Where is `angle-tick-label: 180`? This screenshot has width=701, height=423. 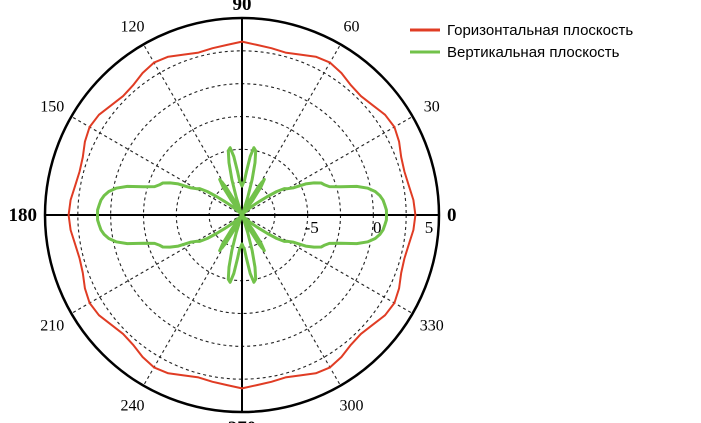
angle-tick-label: 180 is located at coordinates (23, 215).